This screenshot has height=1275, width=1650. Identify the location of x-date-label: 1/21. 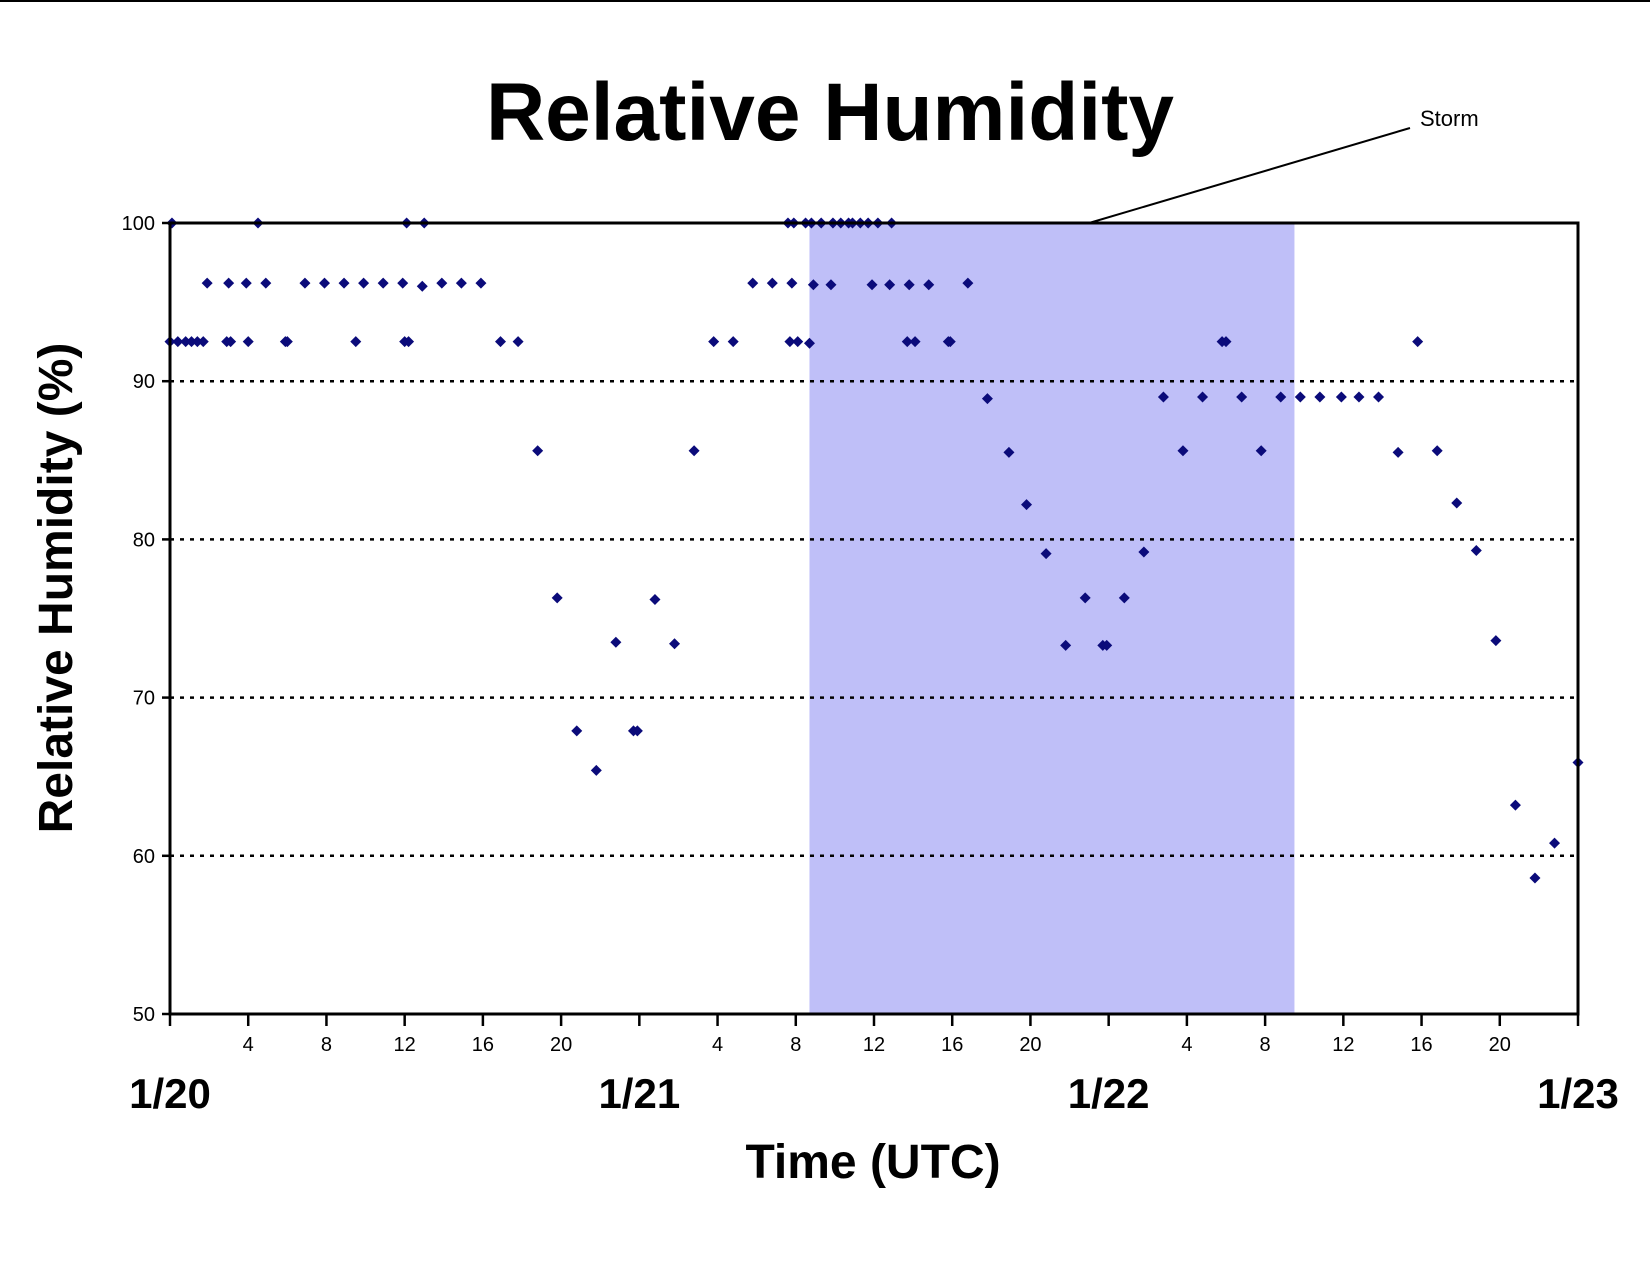
(639, 1093).